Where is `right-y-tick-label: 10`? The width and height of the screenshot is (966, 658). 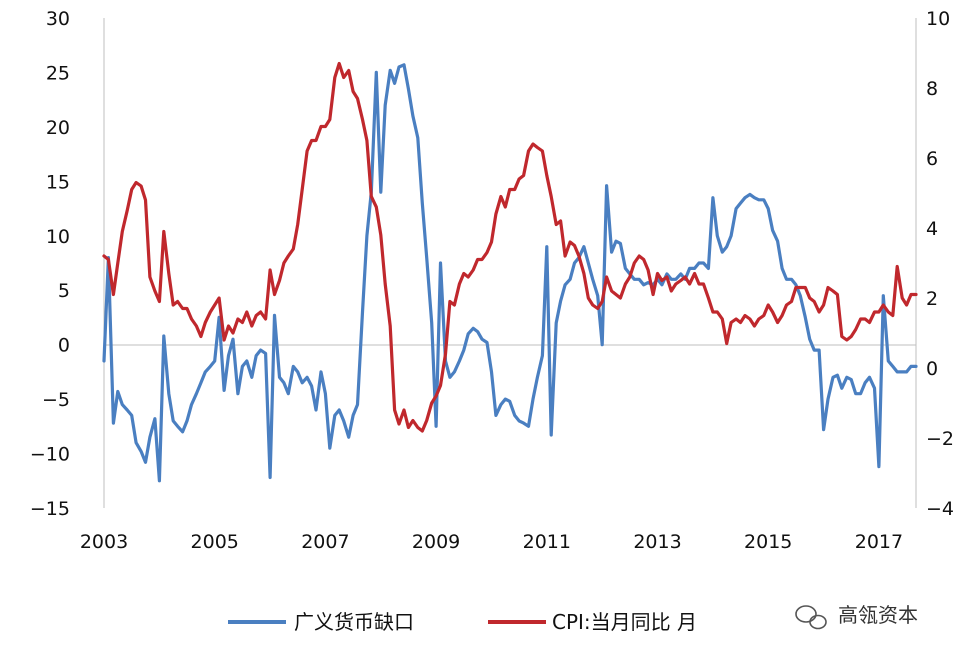
right-y-tick-label: 10 is located at coordinates (938, 19).